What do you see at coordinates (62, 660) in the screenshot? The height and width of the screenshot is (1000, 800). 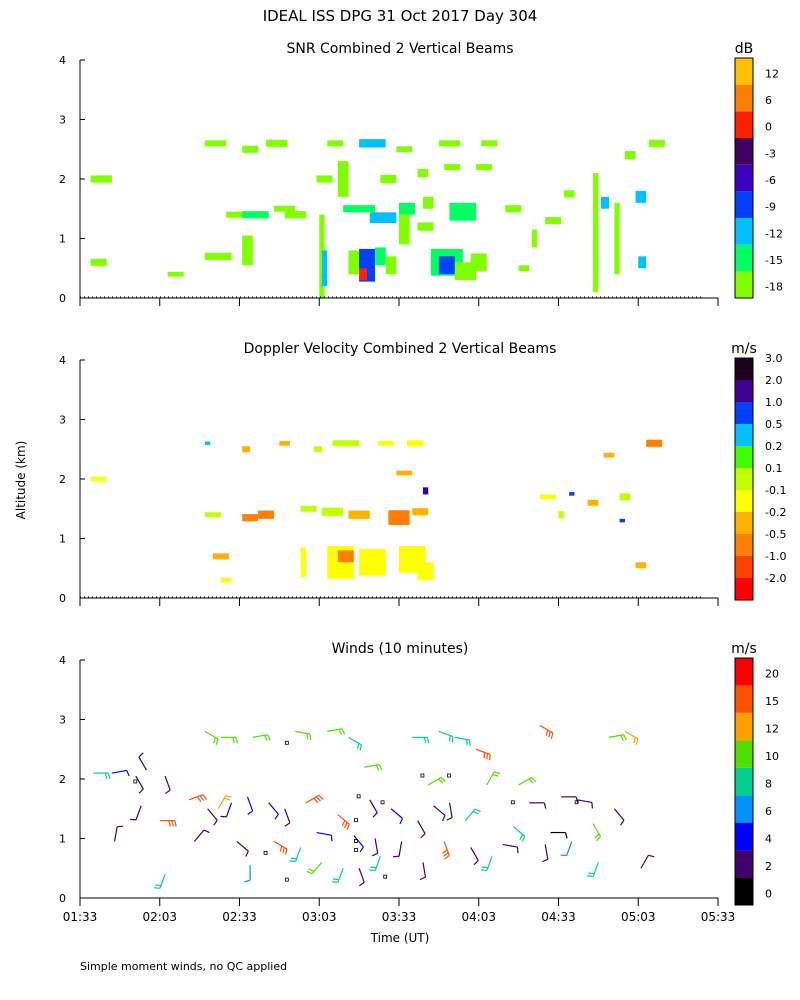 I see `winds-y-tick-label: 4` at bounding box center [62, 660].